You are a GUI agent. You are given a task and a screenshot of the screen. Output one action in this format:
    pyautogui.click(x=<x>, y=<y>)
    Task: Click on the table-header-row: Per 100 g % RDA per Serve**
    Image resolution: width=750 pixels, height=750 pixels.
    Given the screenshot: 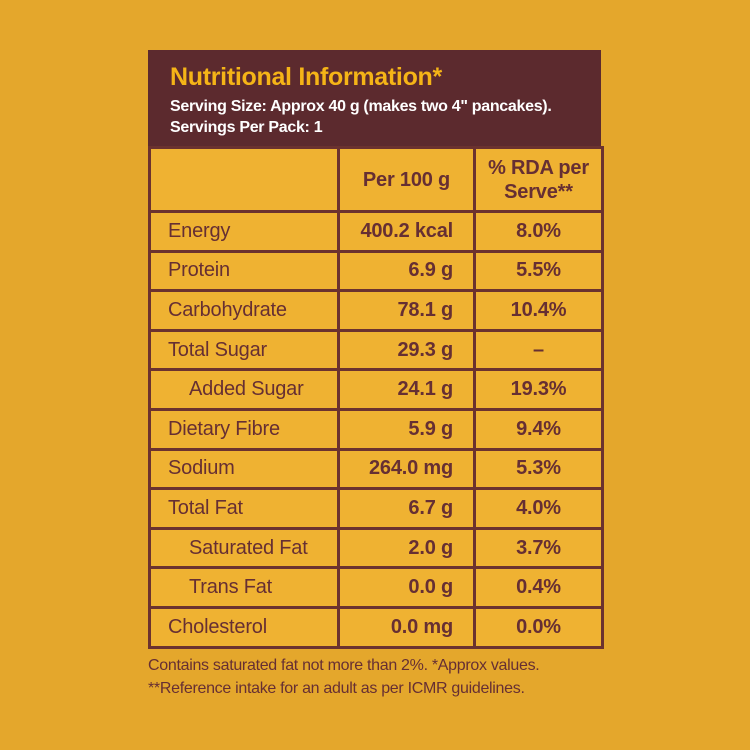 What is the action you would take?
    pyautogui.click(x=376, y=179)
    